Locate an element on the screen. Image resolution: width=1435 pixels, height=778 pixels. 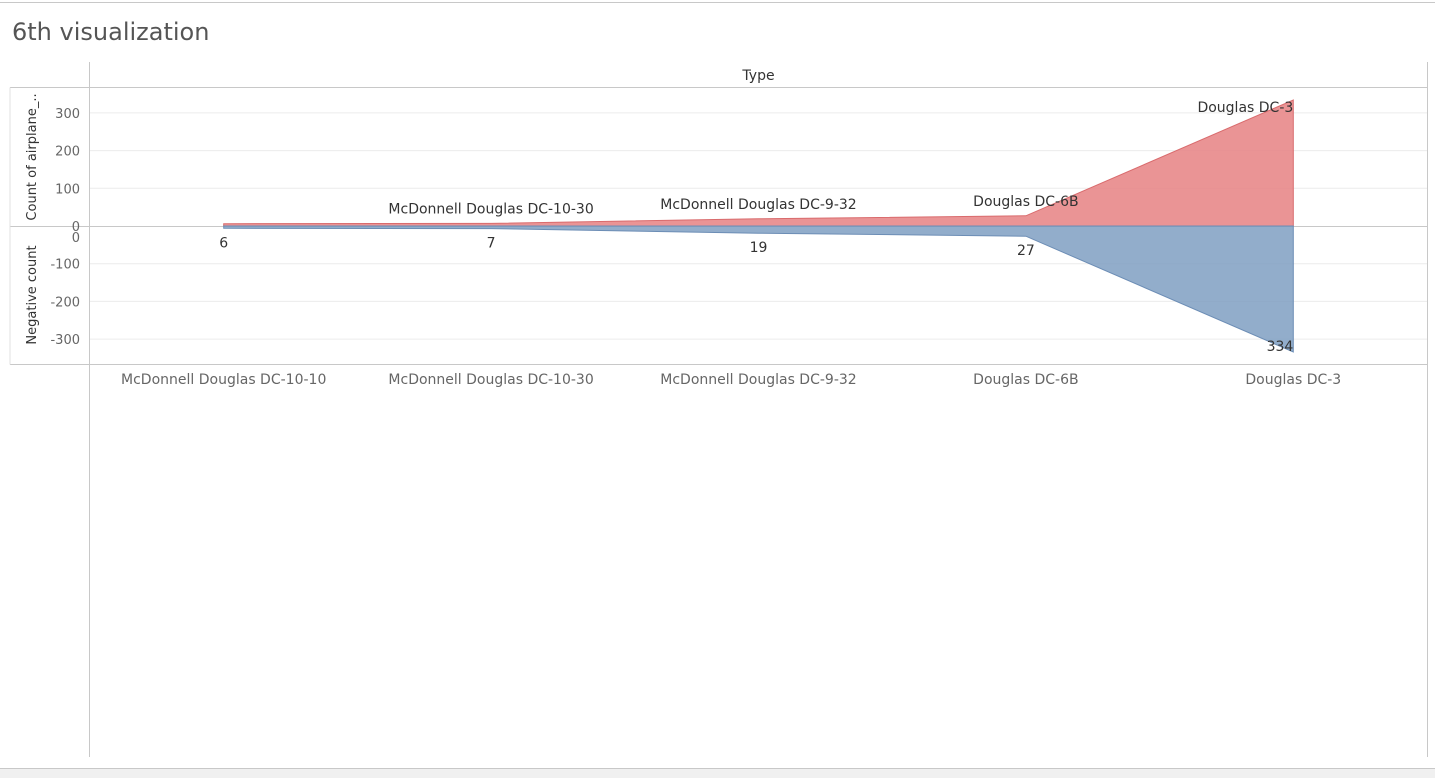
data-label-top: Douglas DC-3 is located at coordinates (1245, 108).